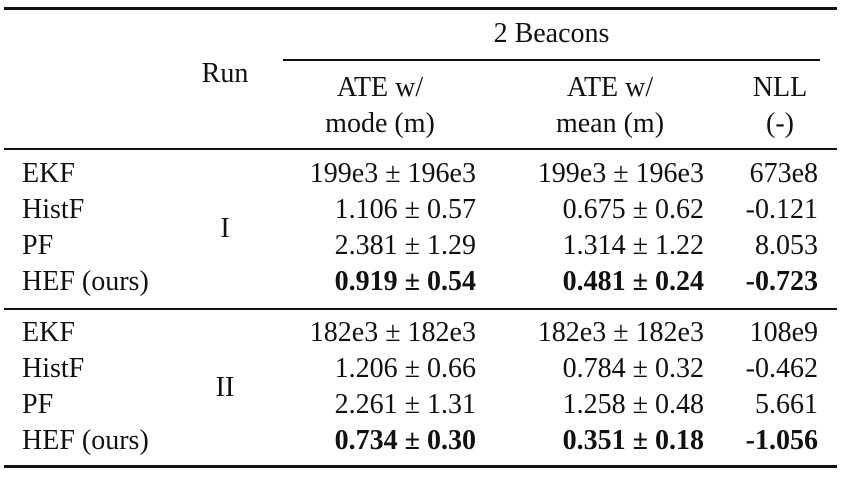  I want to click on nll-cell: -0.462, so click(781, 368).